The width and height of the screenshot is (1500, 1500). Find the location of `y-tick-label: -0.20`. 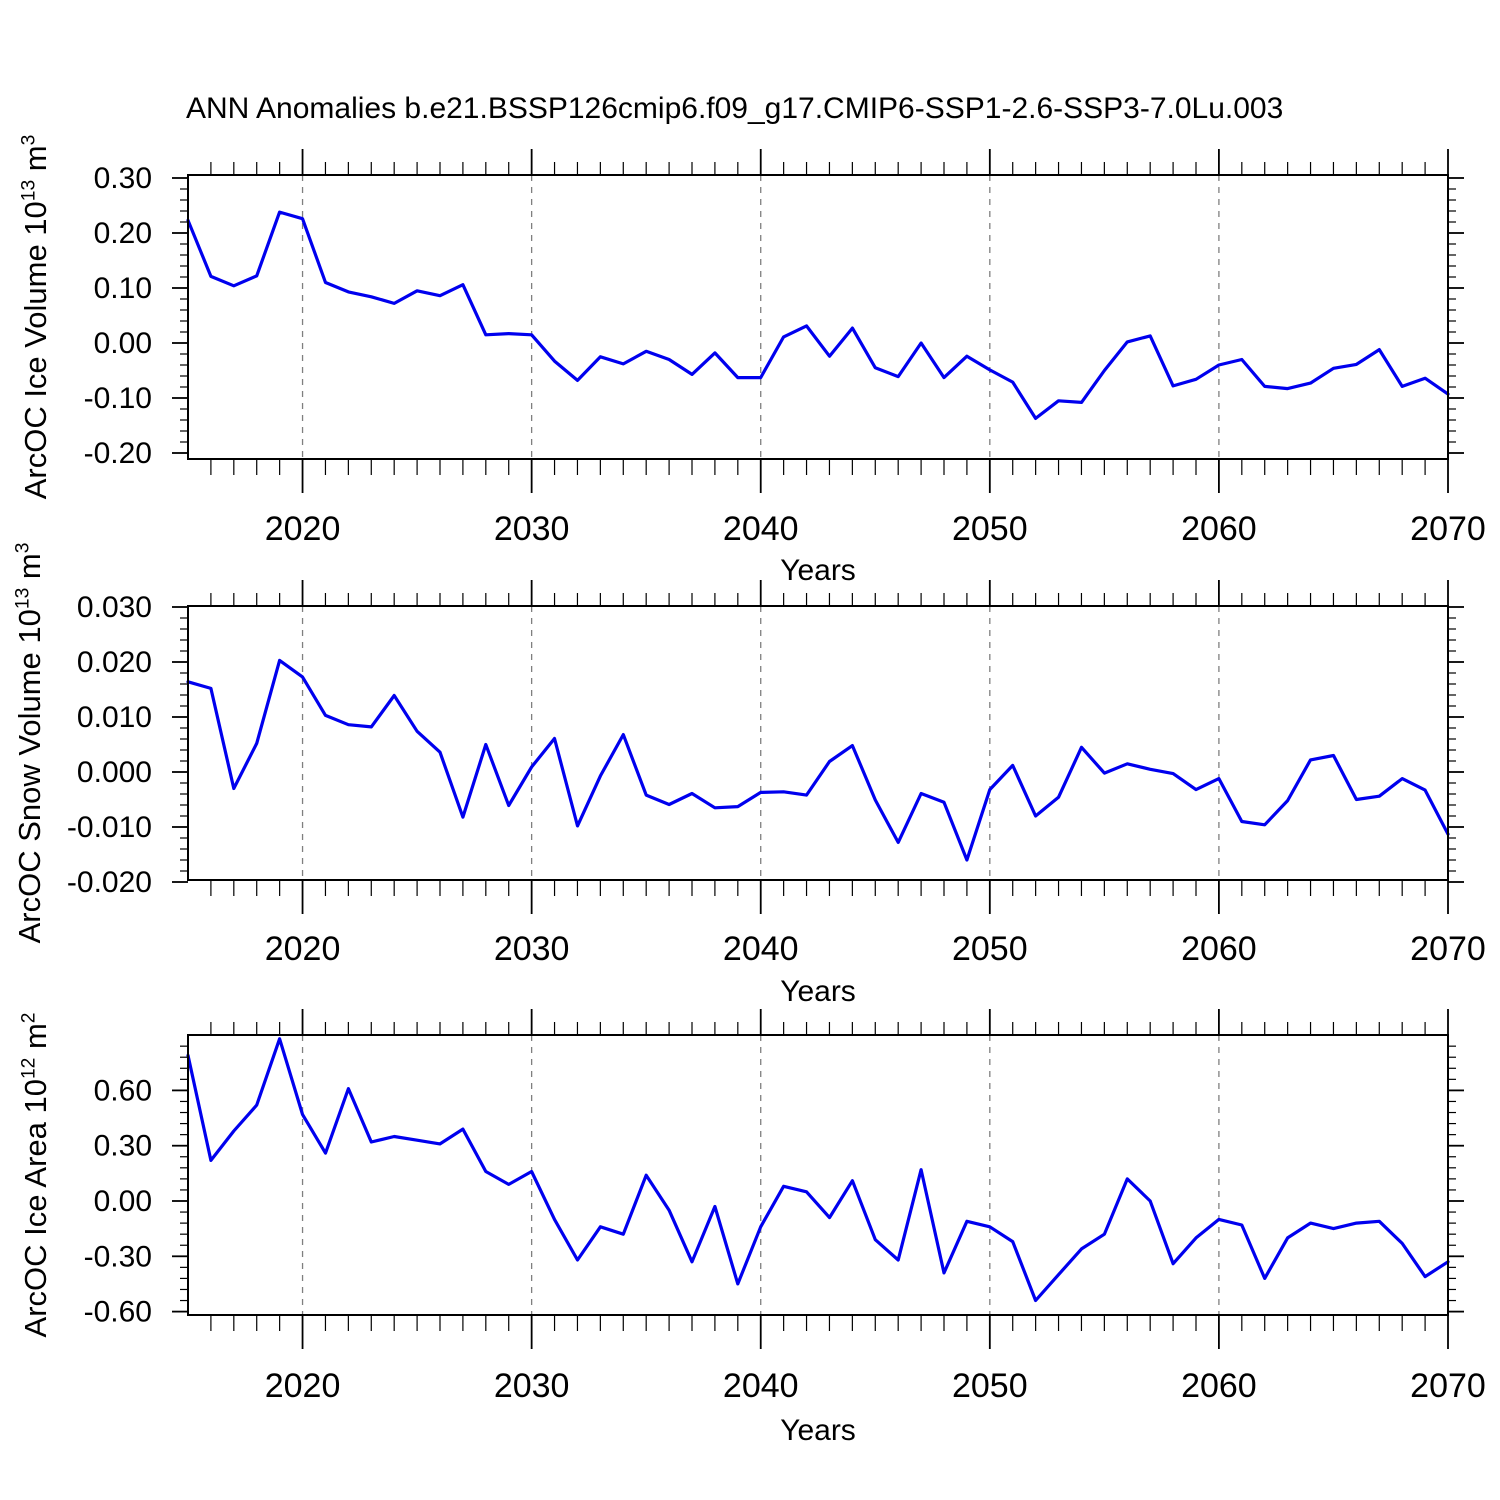

y-tick-label: -0.20 is located at coordinates (118, 453).